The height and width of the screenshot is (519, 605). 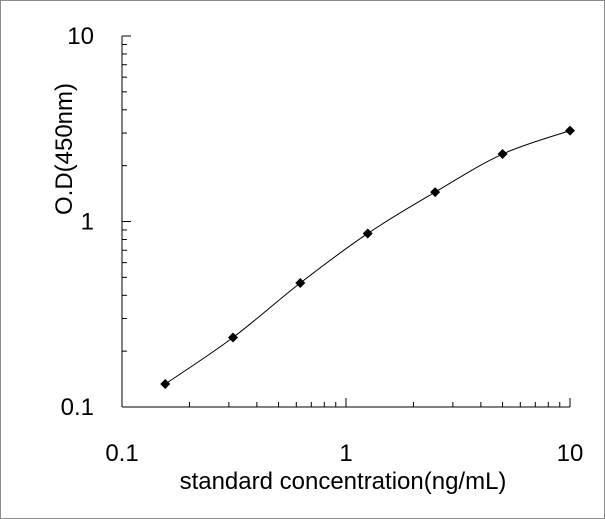 I want to click on x-tick-labels: 0.1 1 10, so click(x=344, y=453).